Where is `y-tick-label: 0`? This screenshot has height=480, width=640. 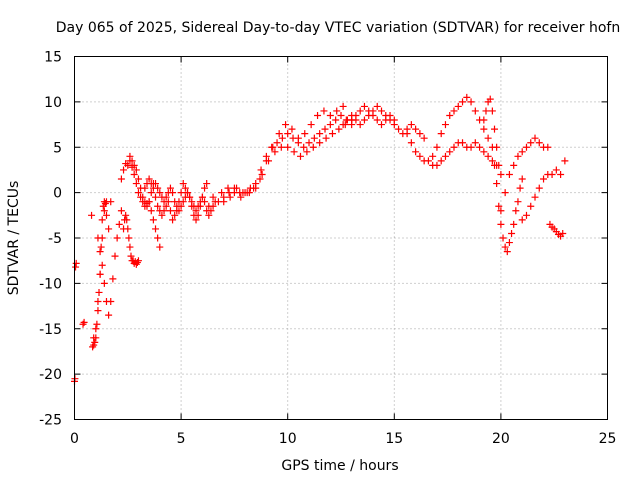
y-tick-label: 0 is located at coordinates (57, 194).